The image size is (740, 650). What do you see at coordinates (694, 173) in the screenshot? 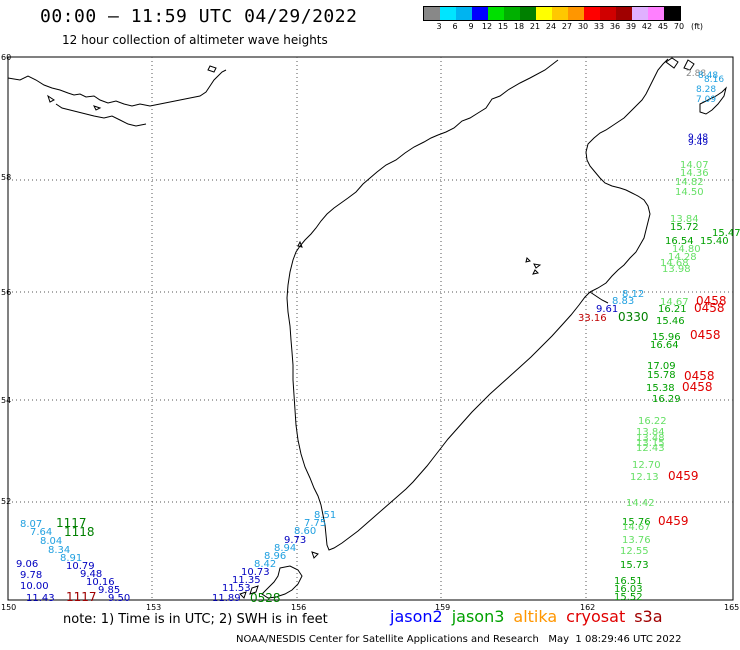
I see `wave-height-label: 14.36` at bounding box center [694, 173].